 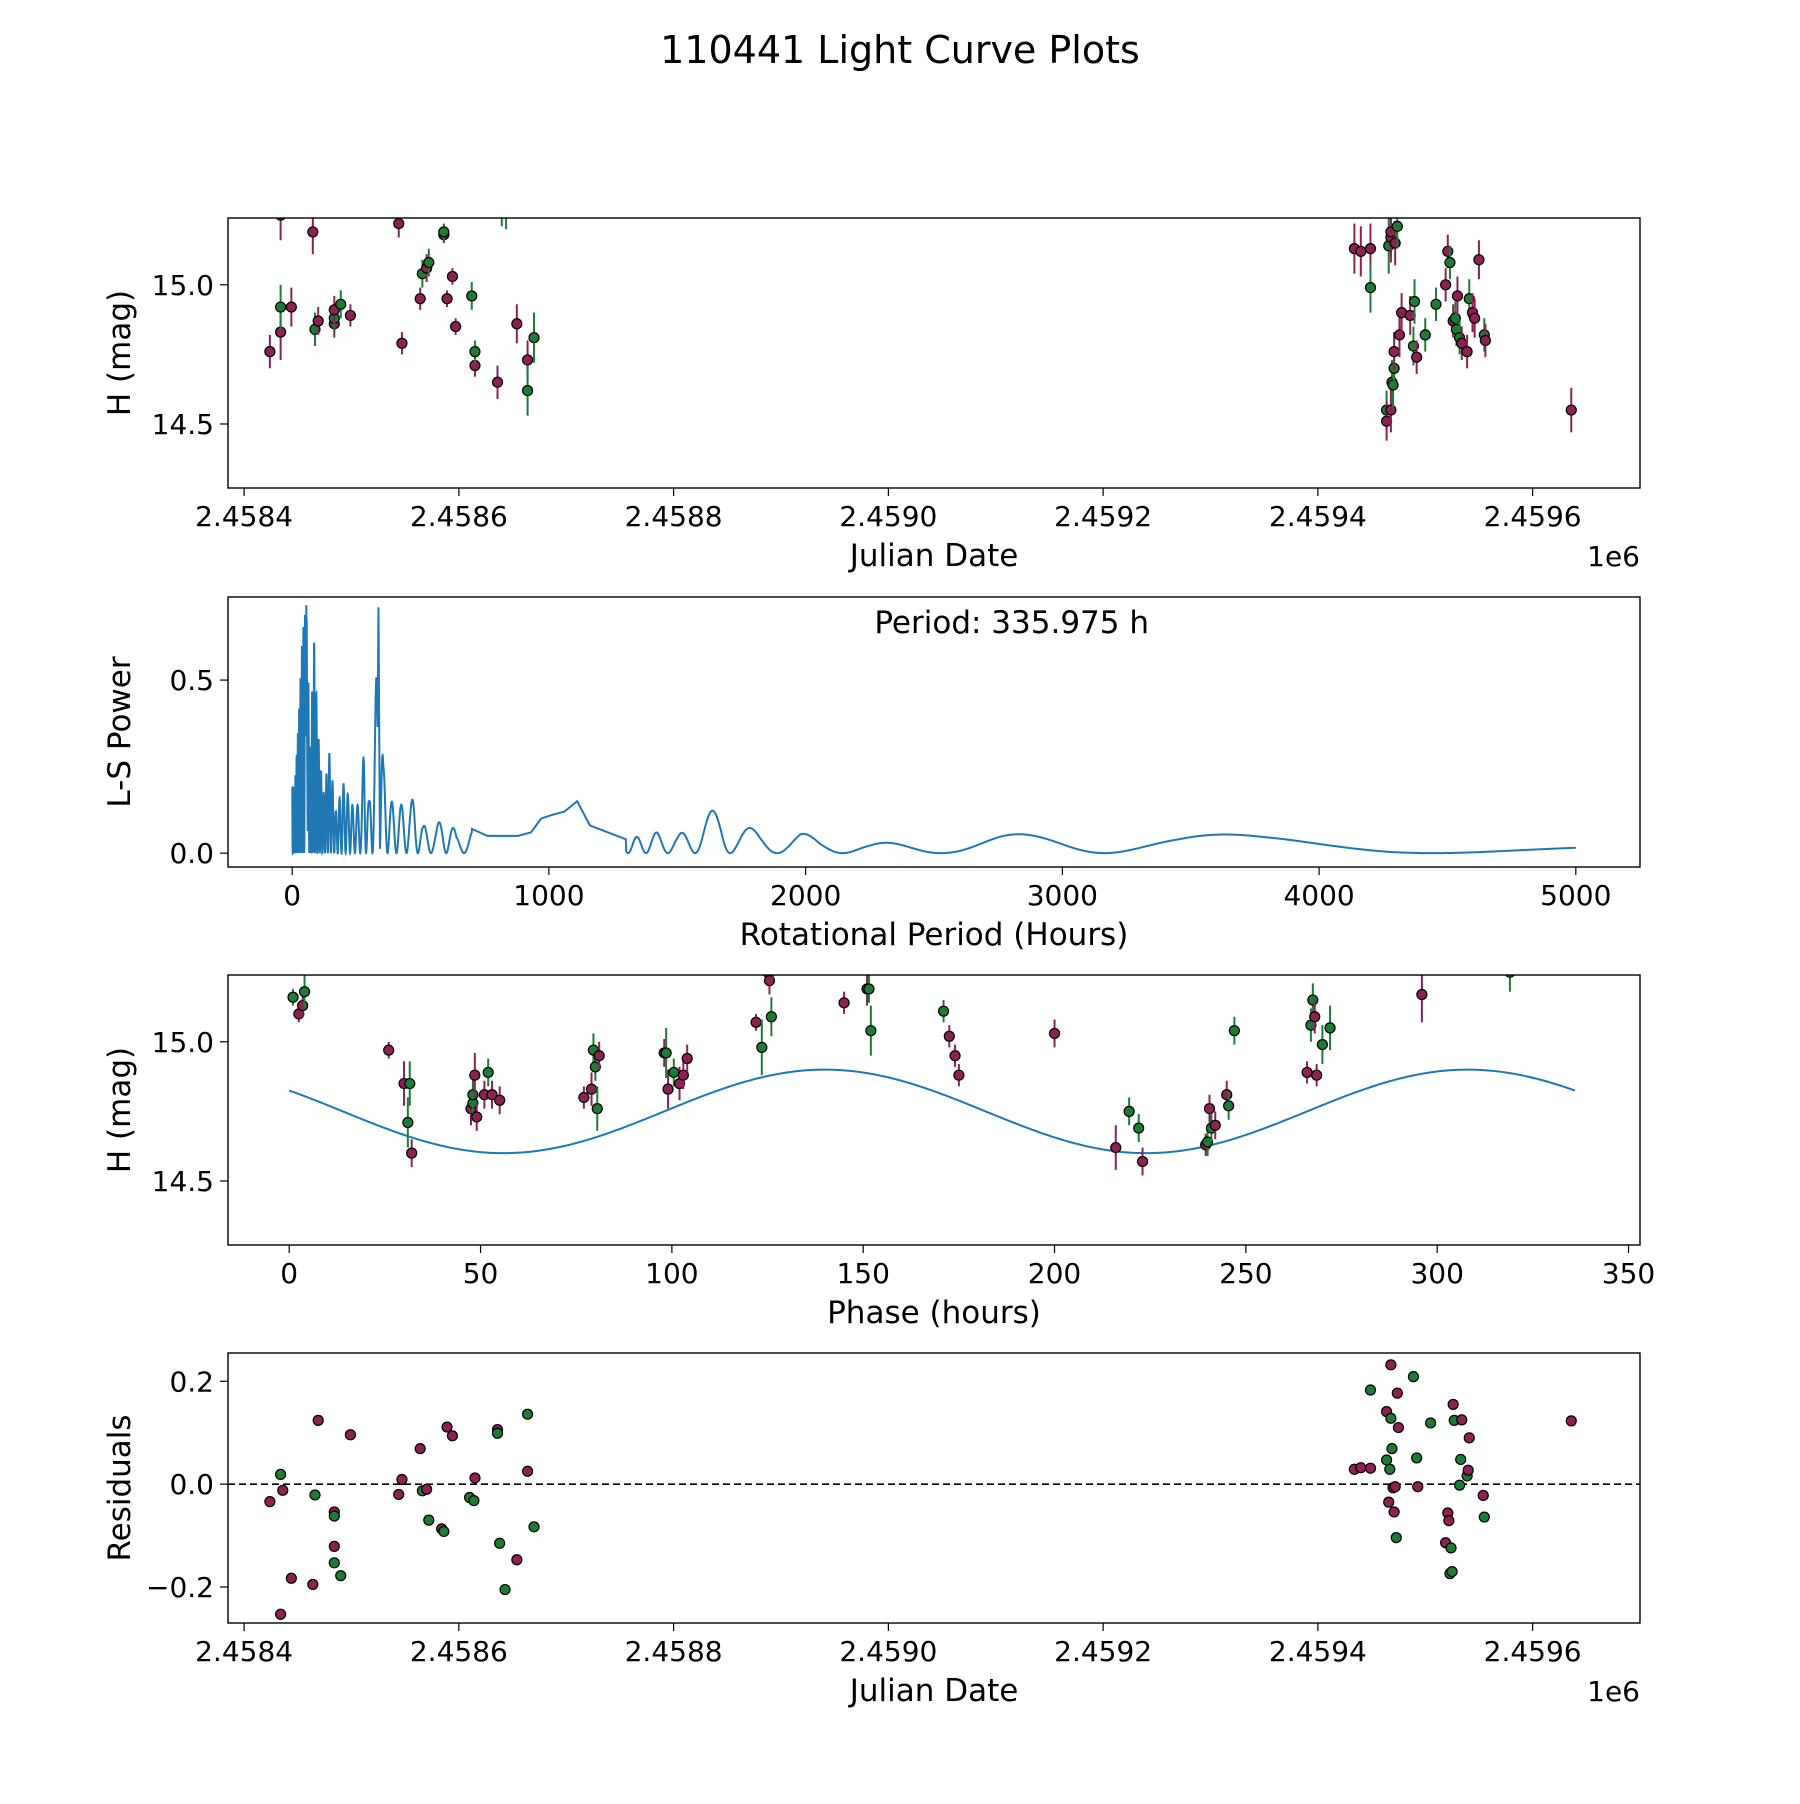 I want to click on periodogram-line, so click(x=933, y=731).